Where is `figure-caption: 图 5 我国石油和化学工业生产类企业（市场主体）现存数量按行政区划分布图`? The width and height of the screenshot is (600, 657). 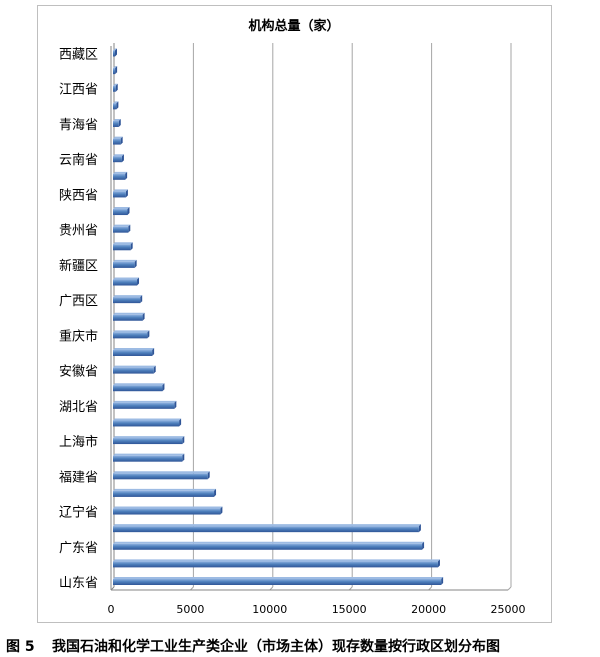
figure-caption: 图 5 我国石油和化学工业生产类企业（市场主体）现存数量按行政区划分布图 is located at coordinates (300, 645).